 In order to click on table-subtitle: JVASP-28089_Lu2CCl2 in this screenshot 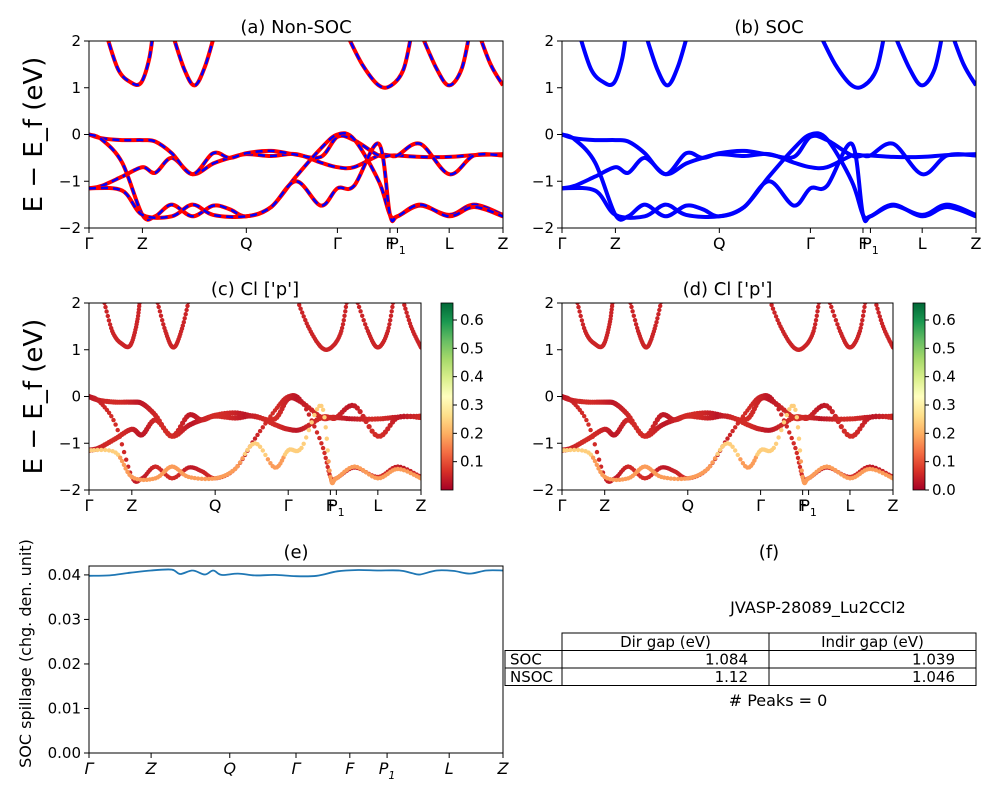, I will do `click(817, 608)`.